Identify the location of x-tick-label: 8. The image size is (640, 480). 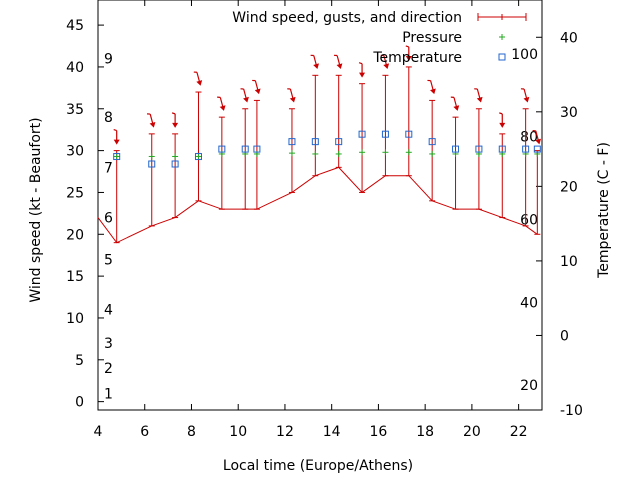
(191, 432).